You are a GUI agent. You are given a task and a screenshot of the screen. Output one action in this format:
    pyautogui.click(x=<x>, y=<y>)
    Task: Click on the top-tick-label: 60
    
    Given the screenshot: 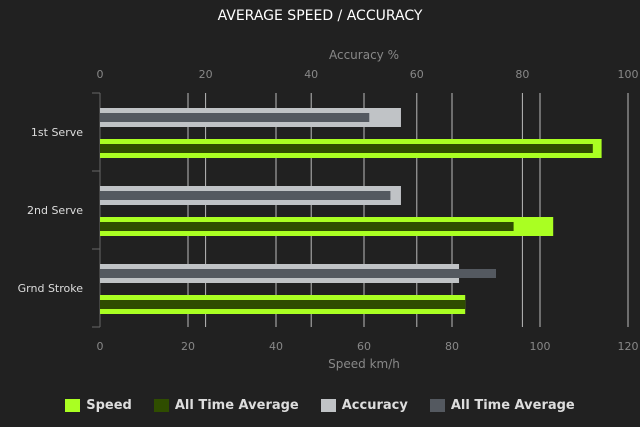 What is the action you would take?
    pyautogui.click(x=417, y=74)
    